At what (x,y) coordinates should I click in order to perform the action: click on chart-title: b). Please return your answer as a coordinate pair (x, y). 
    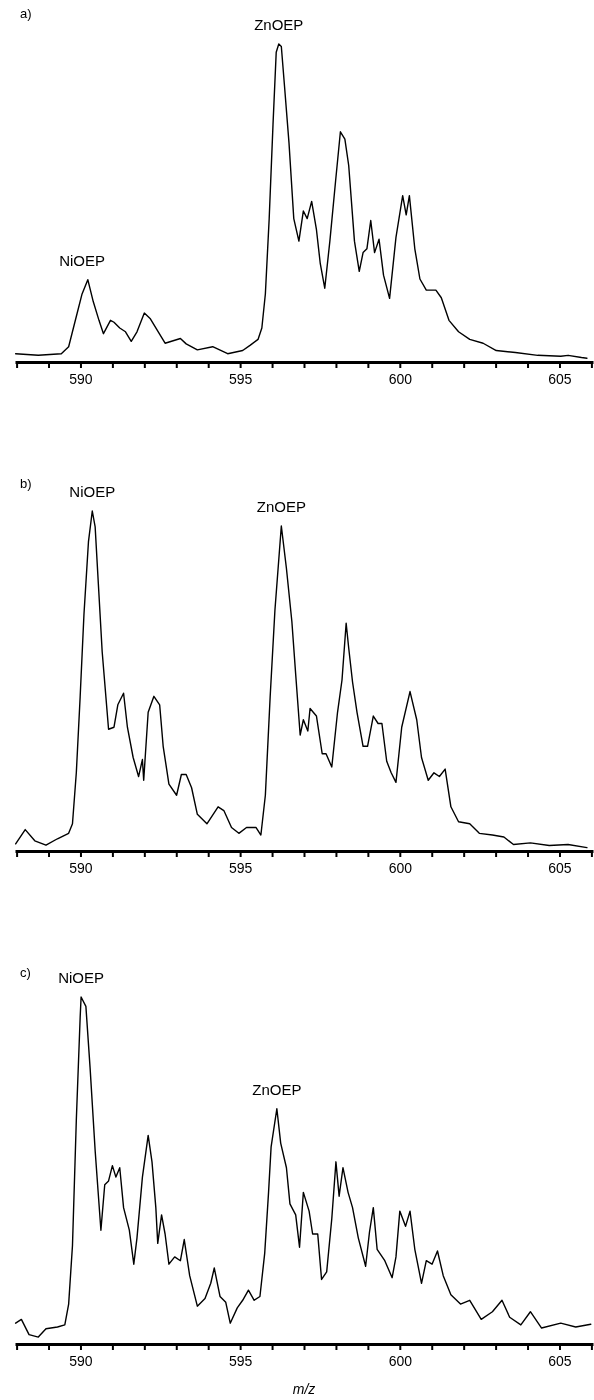
    Looking at the image, I should click on (26, 483).